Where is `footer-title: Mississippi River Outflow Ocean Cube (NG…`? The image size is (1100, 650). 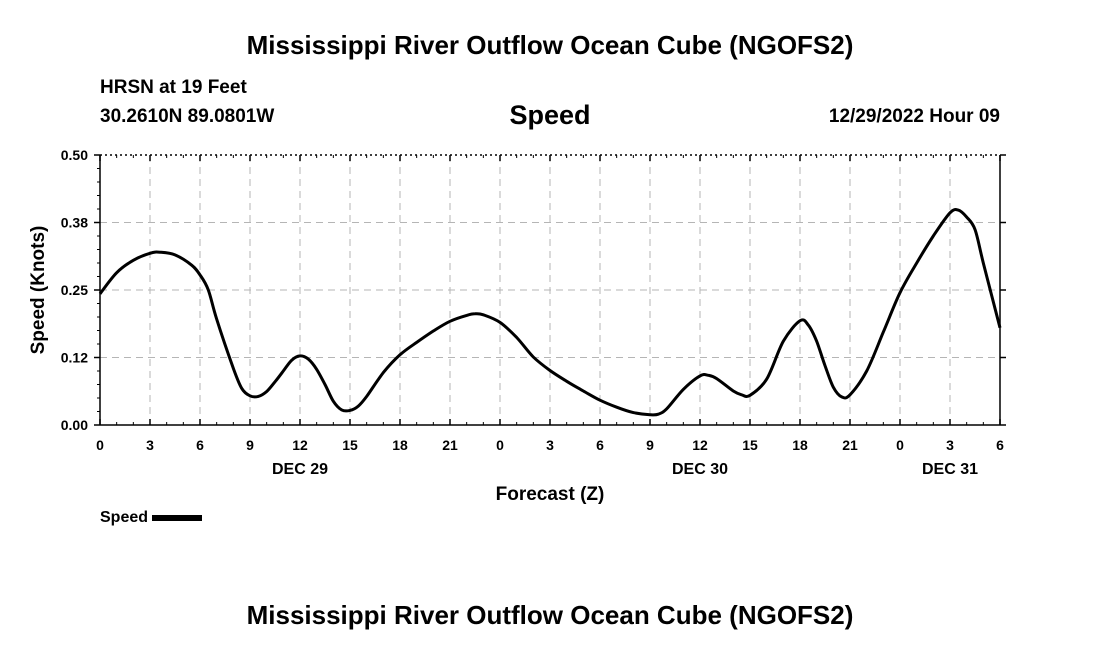
footer-title: Mississippi River Outflow Ocean Cube (NG… is located at coordinates (550, 615).